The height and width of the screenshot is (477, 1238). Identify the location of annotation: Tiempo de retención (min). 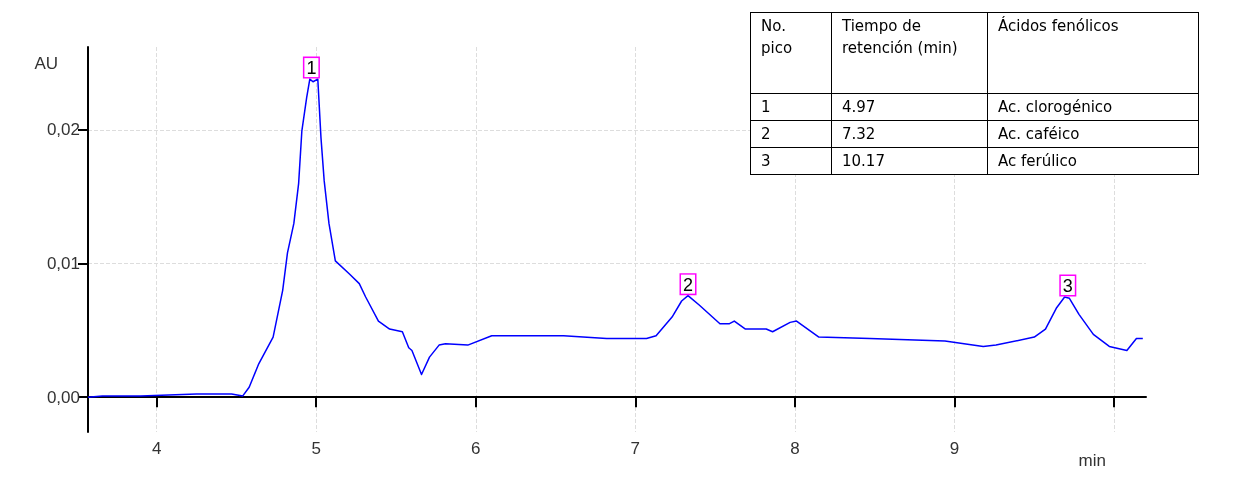
(909, 53).